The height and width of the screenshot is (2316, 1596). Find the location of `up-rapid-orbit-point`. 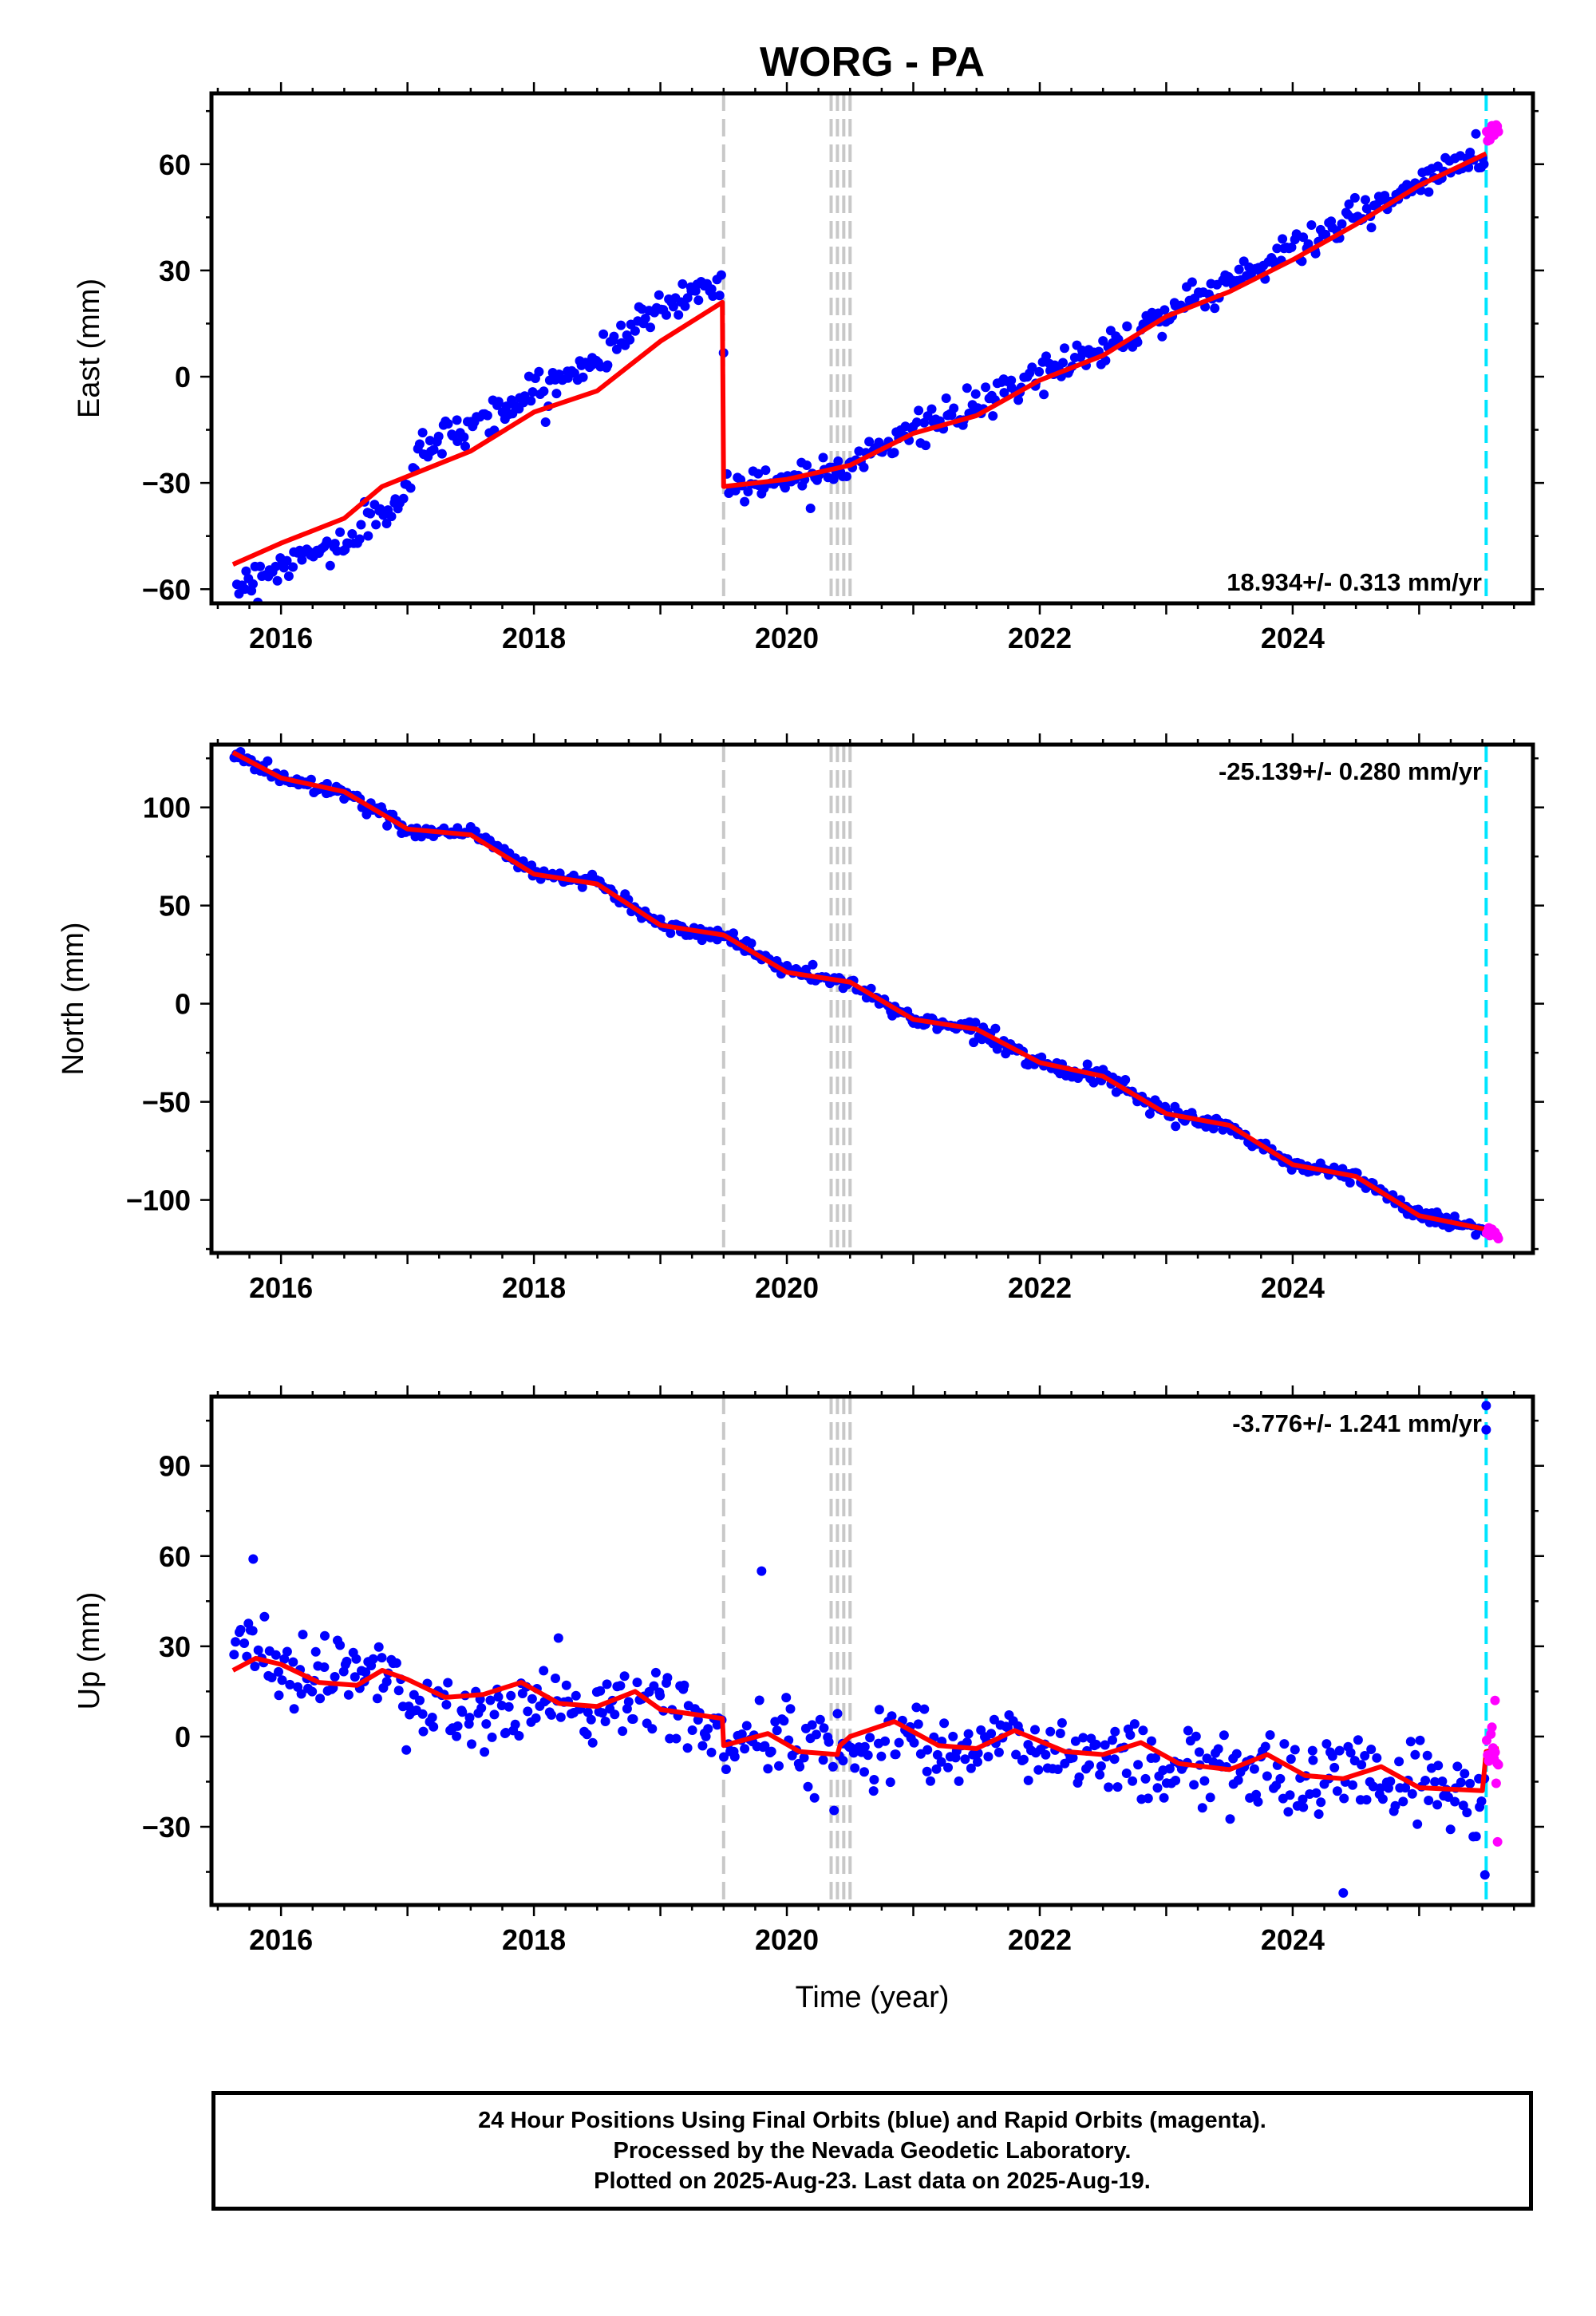

up-rapid-orbit-point is located at coordinates (1497, 1841).